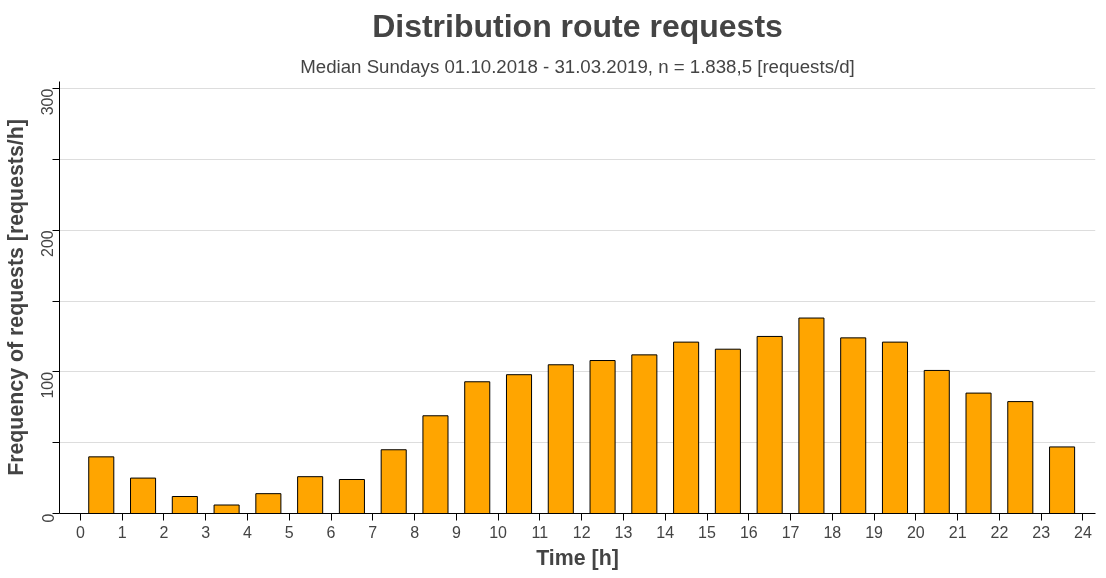  I want to click on x-tick-label: 16, so click(748, 532).